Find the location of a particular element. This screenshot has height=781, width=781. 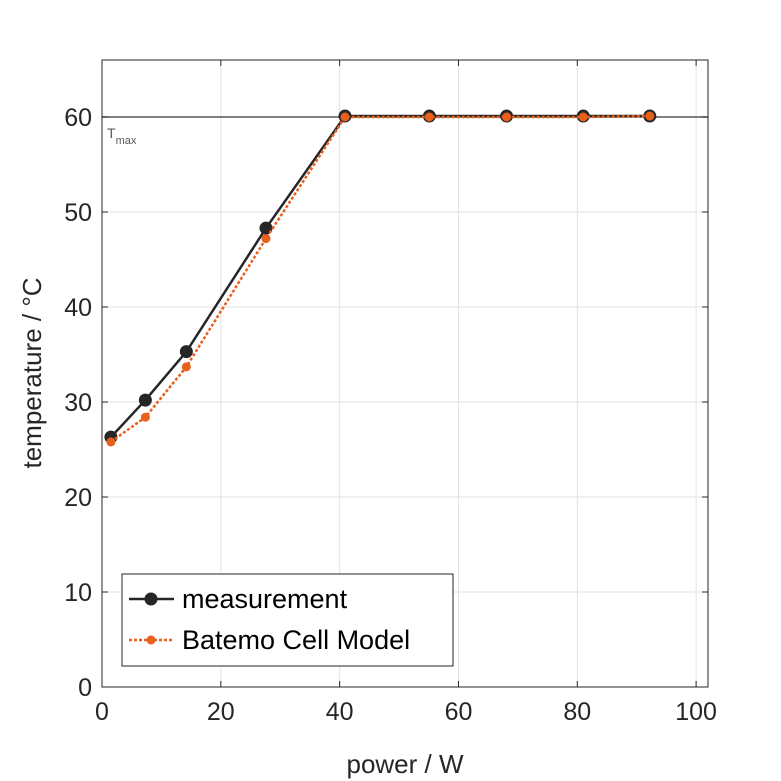

y-tick-label: 10 is located at coordinates (78, 593).